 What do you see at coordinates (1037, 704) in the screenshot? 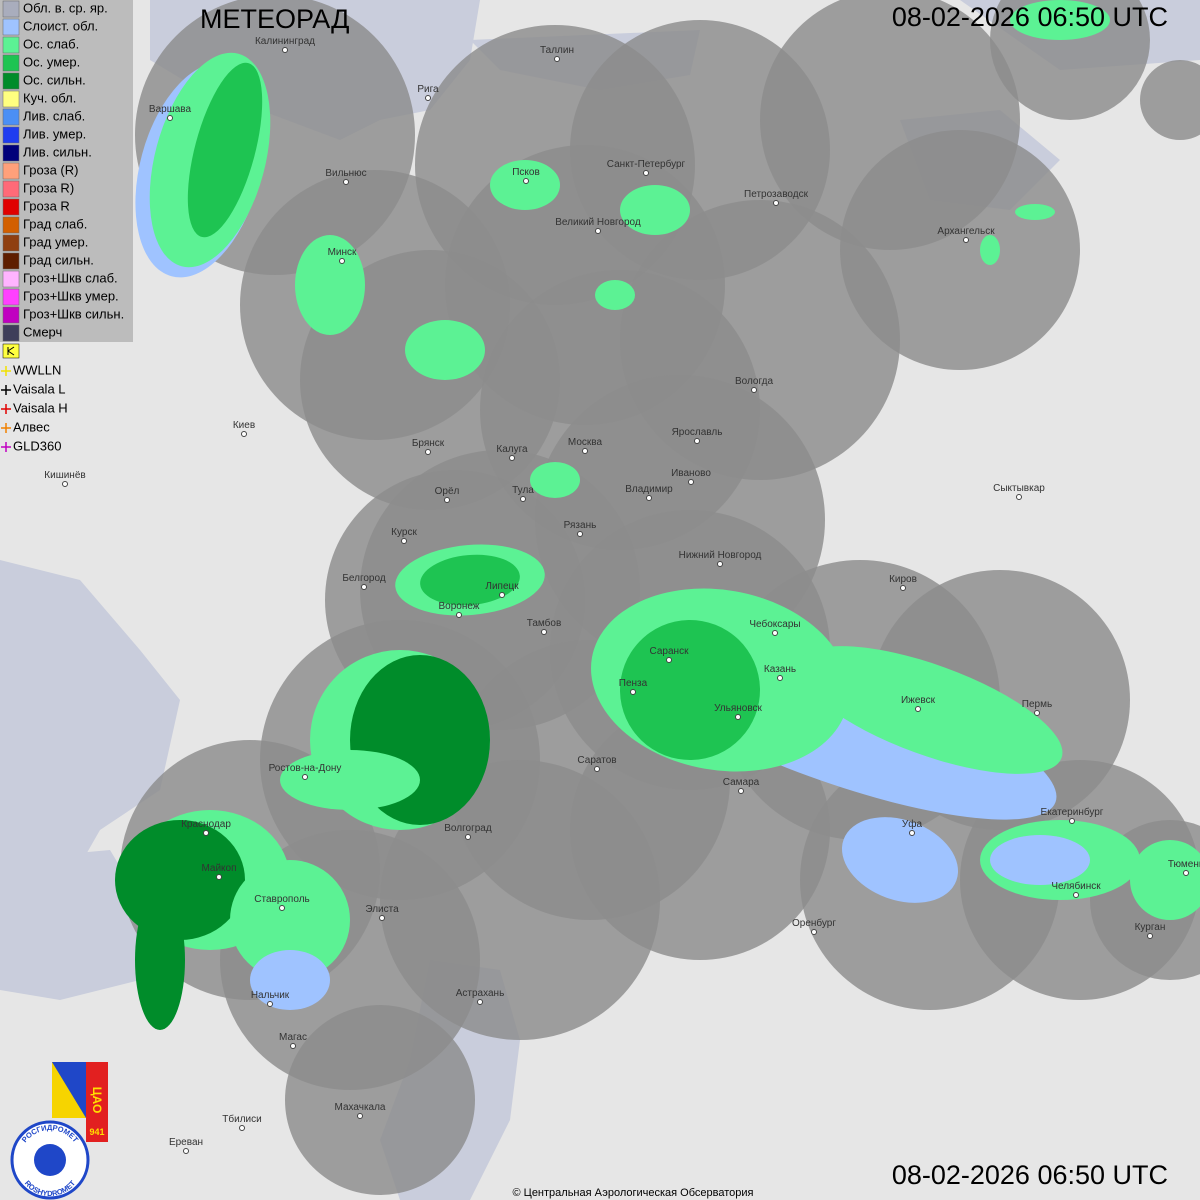
I see `city-label: Пермь` at bounding box center [1037, 704].